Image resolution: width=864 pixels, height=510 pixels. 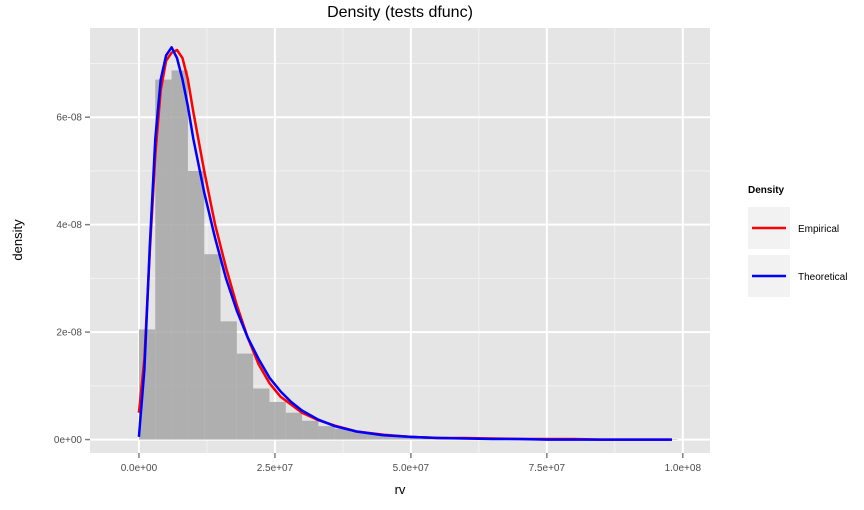 What do you see at coordinates (69, 333) in the screenshot?
I see `y-tick-label: 2e-08` at bounding box center [69, 333].